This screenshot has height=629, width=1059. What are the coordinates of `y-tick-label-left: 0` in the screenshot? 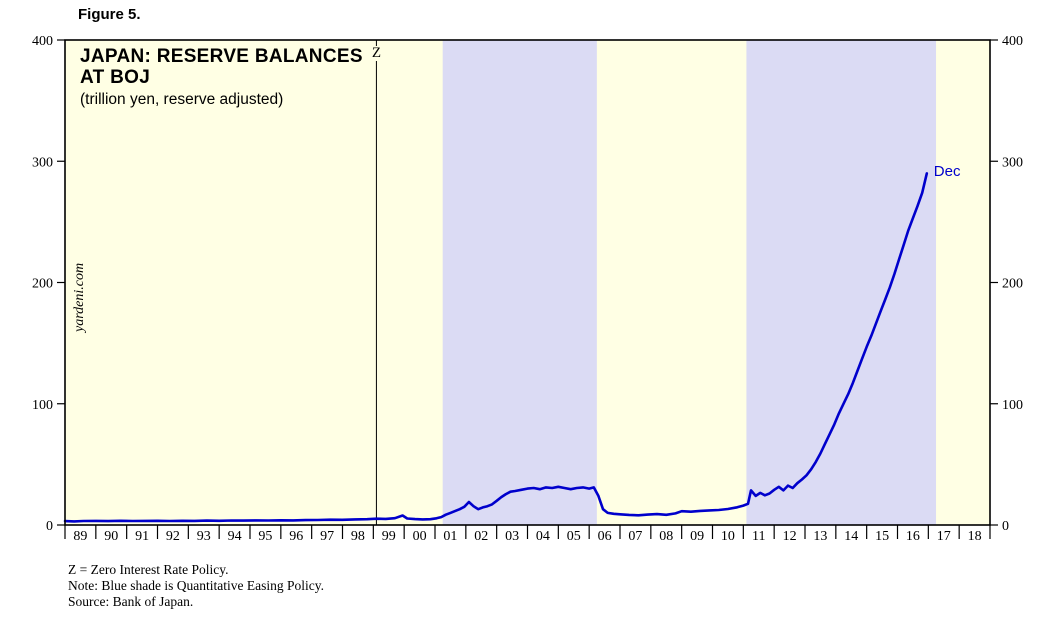 It's located at (49, 526).